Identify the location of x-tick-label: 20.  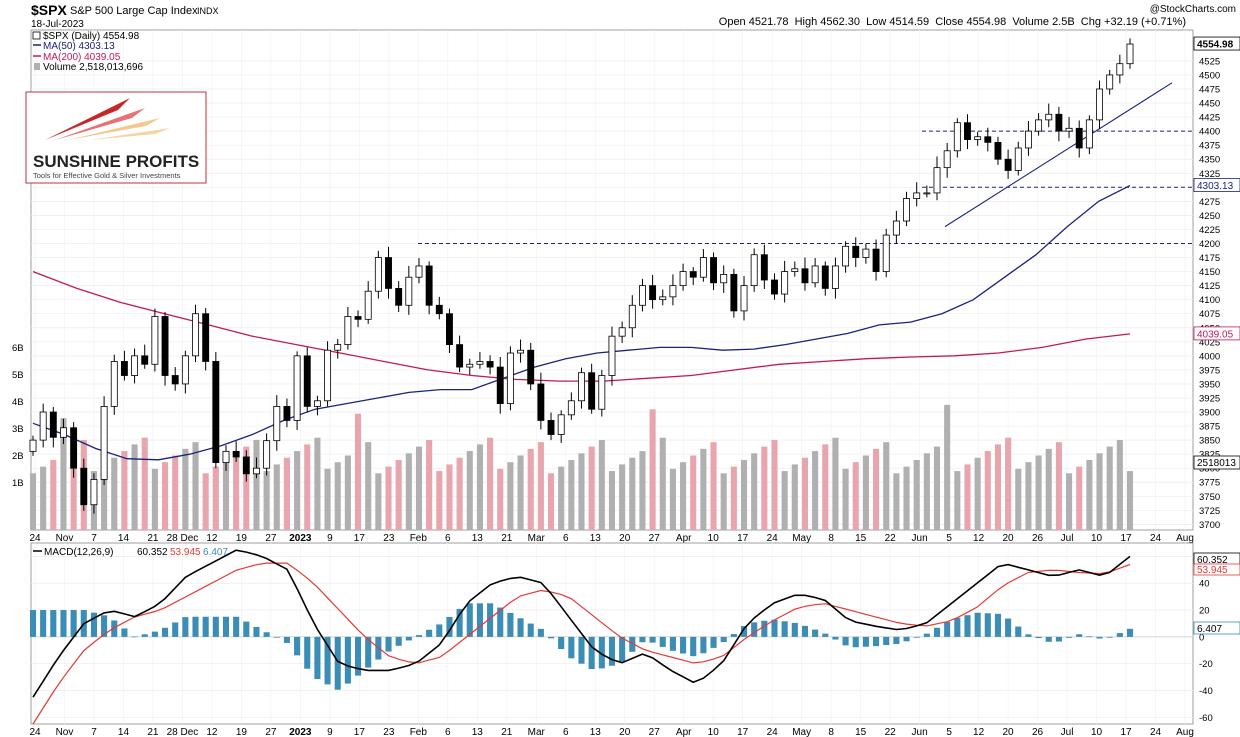
(1009, 732).